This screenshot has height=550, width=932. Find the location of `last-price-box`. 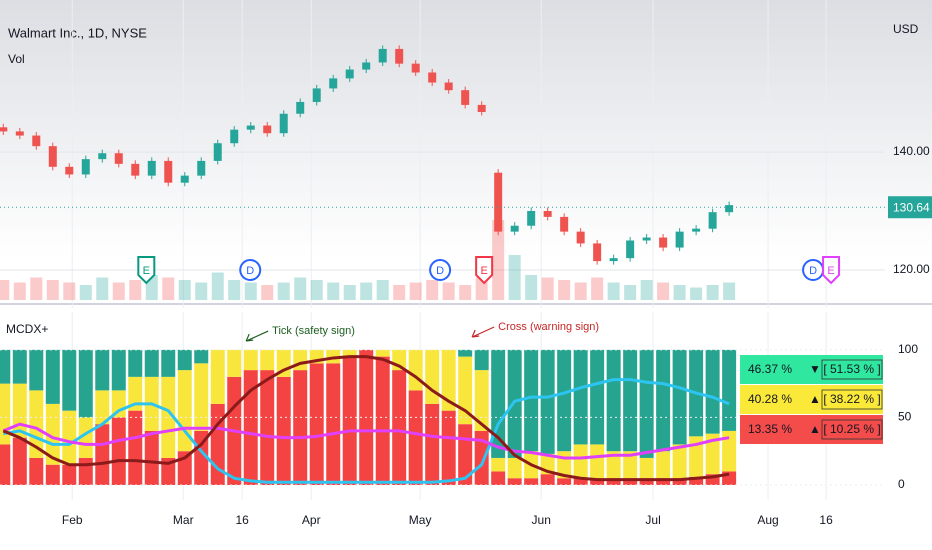

last-price-box is located at coordinates (910, 207).